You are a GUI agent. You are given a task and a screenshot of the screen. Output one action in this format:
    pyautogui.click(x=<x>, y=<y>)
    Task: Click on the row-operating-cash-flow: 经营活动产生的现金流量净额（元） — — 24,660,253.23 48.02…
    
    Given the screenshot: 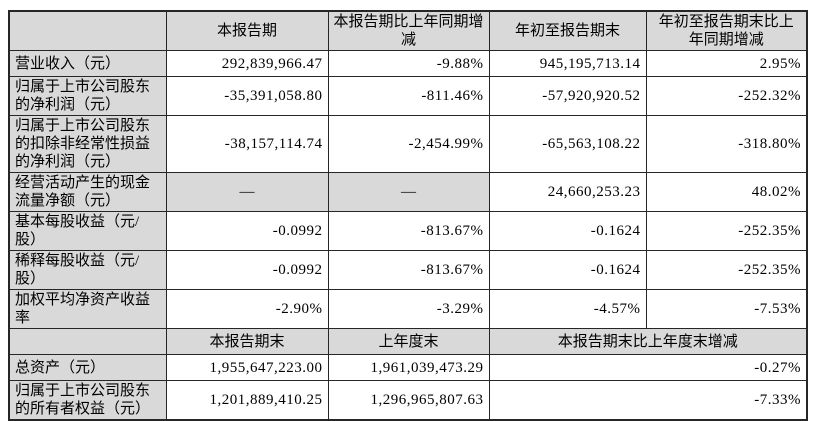 What is the action you would take?
    pyautogui.click(x=408, y=192)
    